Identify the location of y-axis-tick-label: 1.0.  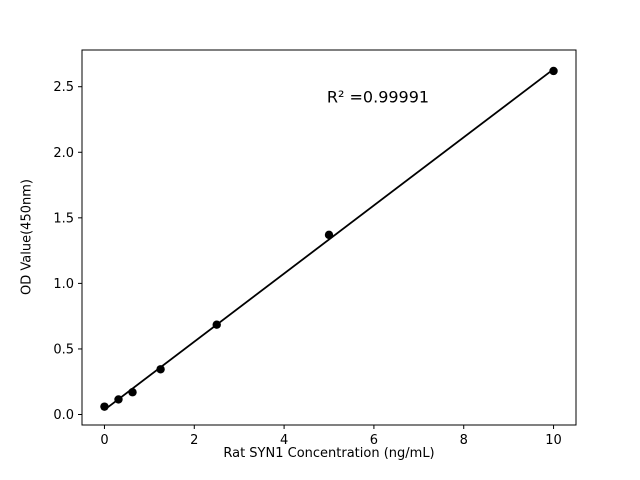
(63, 284).